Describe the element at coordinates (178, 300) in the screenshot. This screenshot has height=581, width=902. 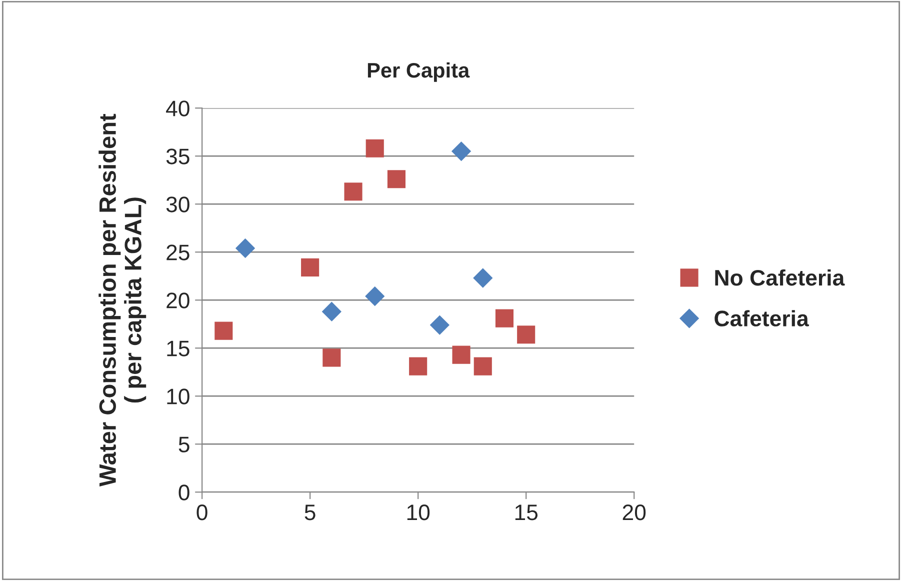
I see `y-tick-label: 20` at that location.